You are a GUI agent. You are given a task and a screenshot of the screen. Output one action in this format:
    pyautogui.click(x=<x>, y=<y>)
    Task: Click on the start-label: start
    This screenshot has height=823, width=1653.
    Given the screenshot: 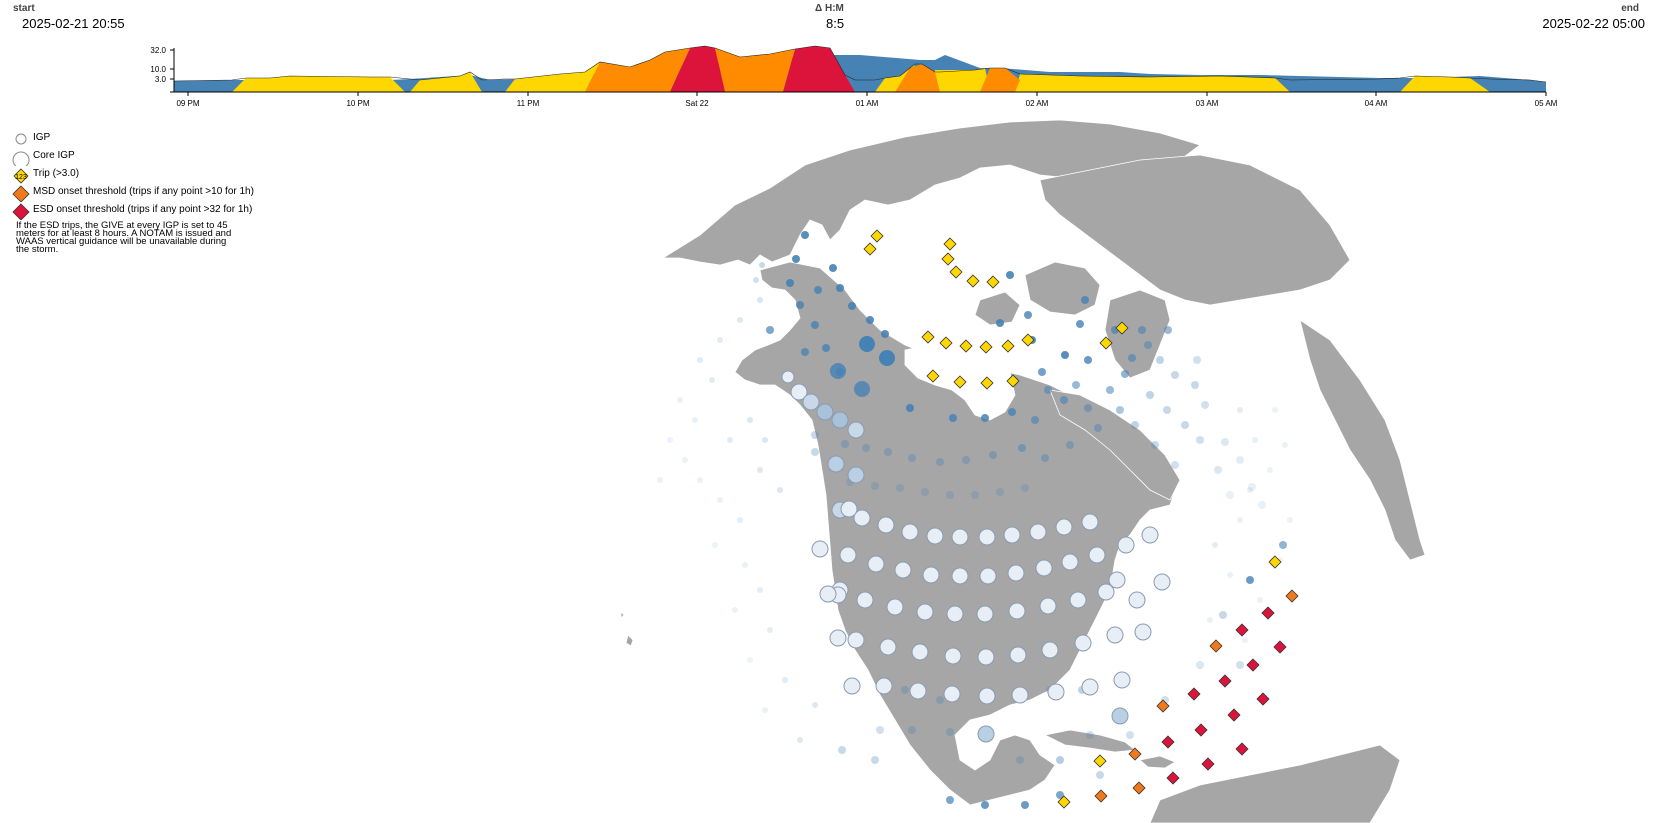 What is the action you would take?
    pyautogui.click(x=24, y=8)
    